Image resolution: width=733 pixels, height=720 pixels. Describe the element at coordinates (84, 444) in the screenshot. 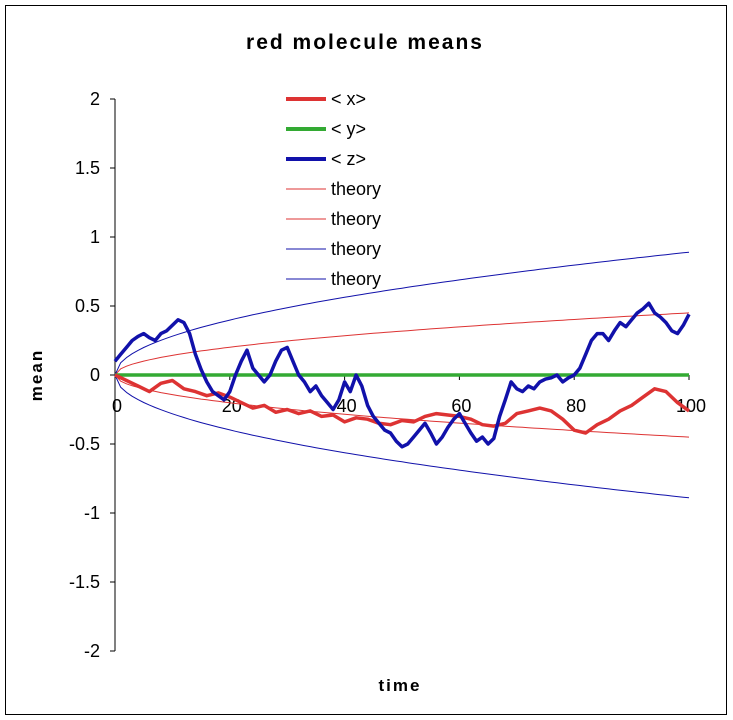

I see `y-tick-label: -0.5` at that location.